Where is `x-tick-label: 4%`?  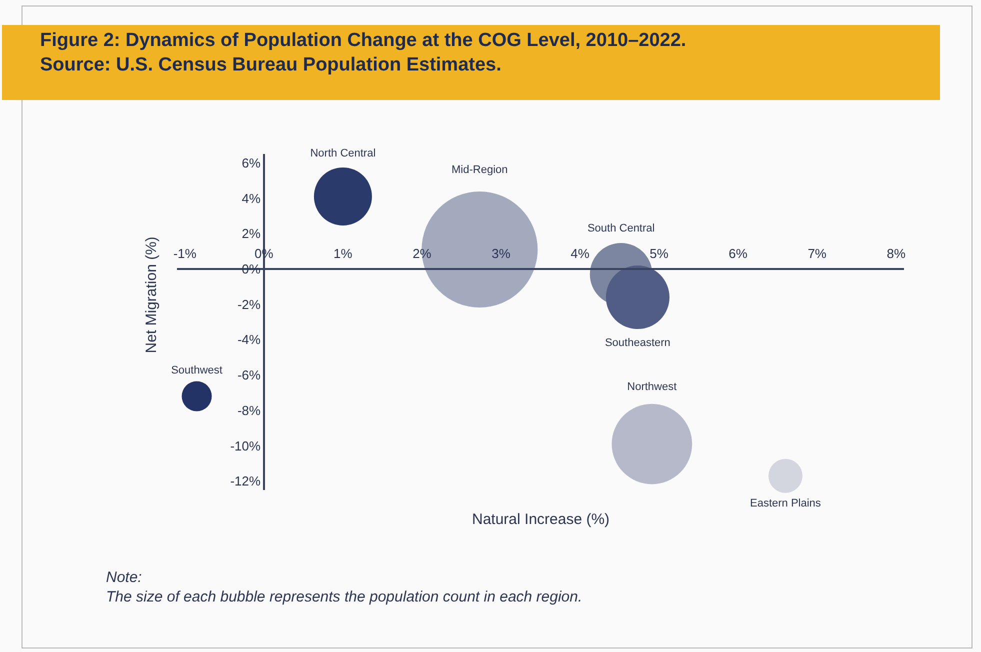 x-tick-label: 4% is located at coordinates (580, 253).